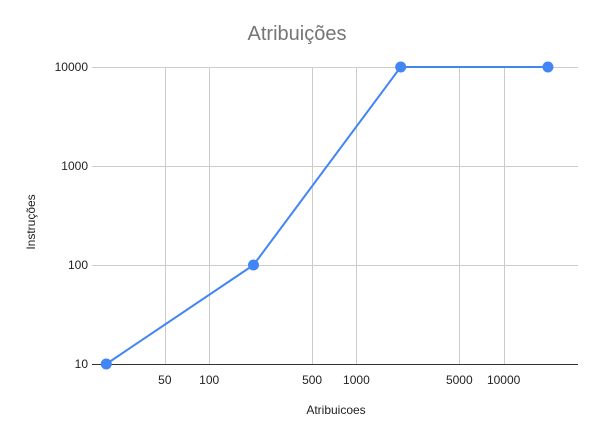  Describe the element at coordinates (74, 166) in the screenshot. I see `y-tick-label: 1000` at that location.